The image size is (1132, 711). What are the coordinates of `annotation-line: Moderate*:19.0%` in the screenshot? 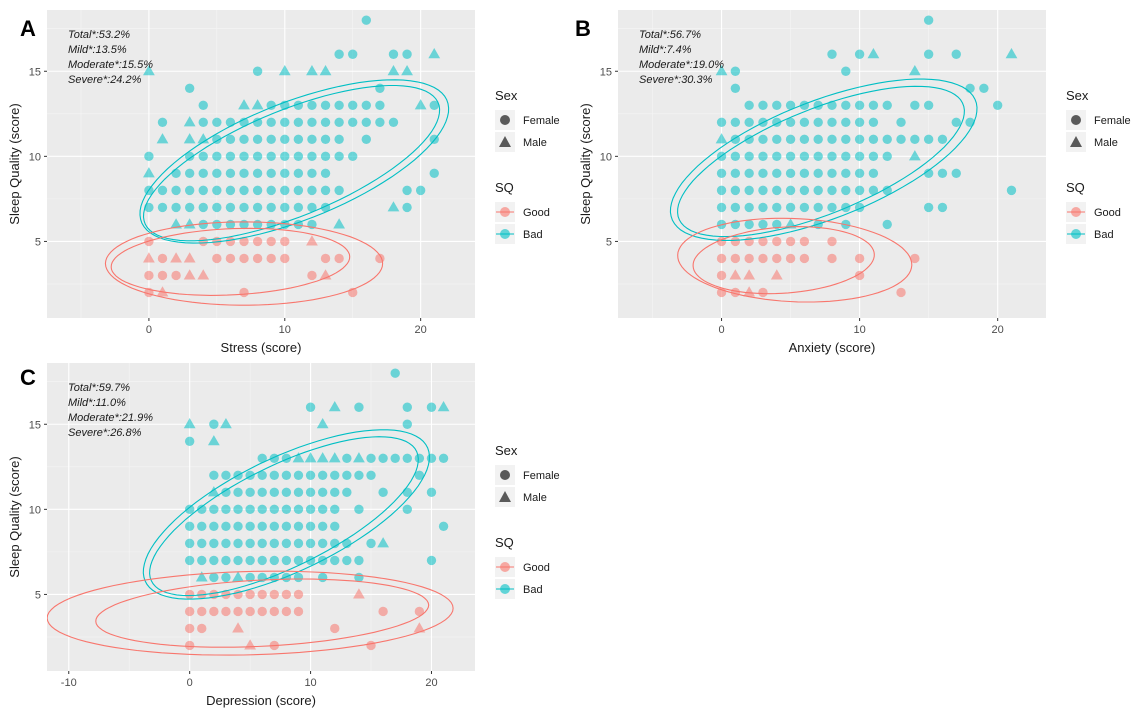 It's located at (681, 65).